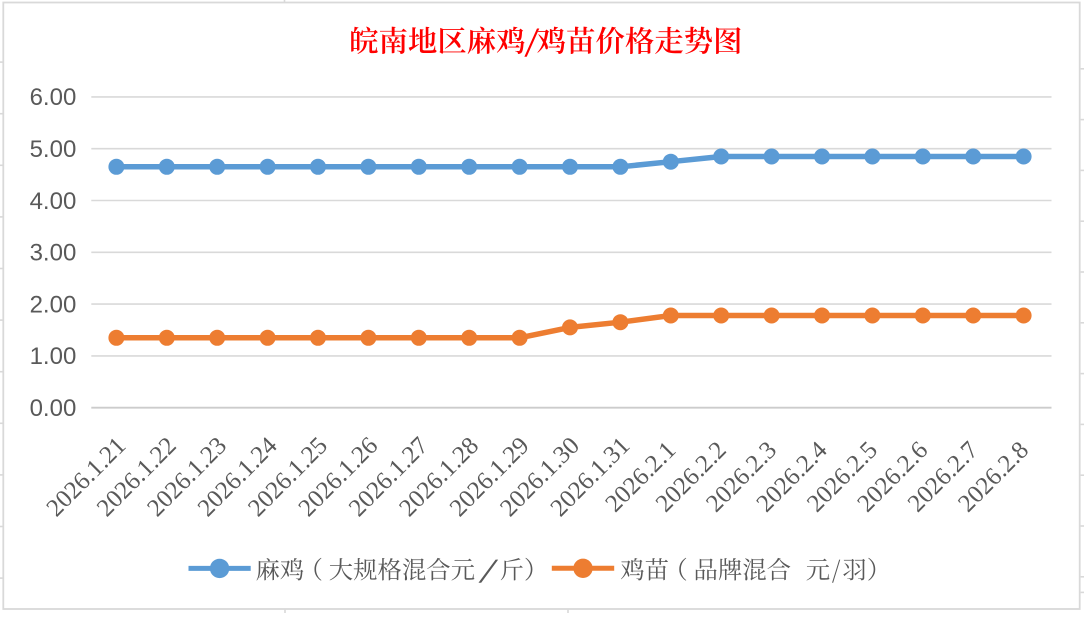  Describe the element at coordinates (53, 304) in the screenshot. I see `svg-text: 2.00` at that location.